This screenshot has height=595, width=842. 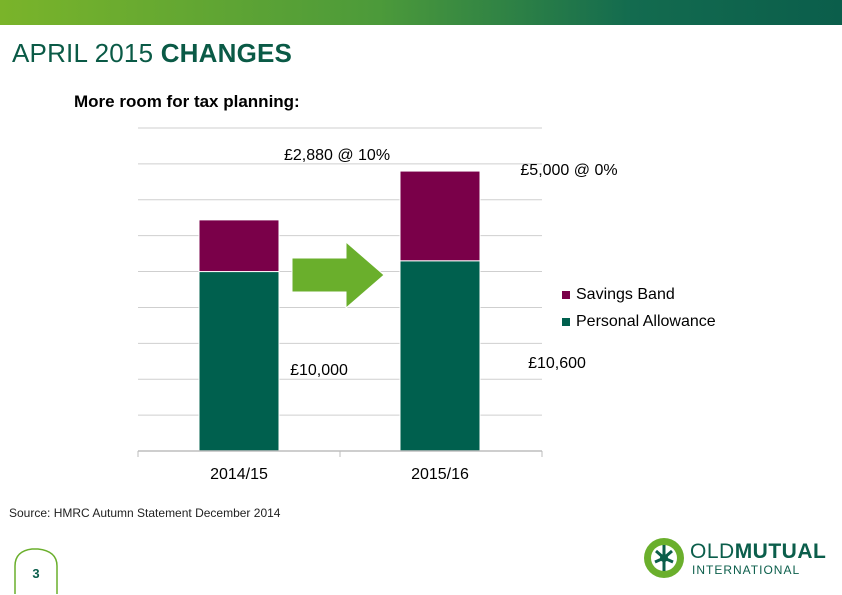 I want to click on page-subtitle: More room for tax planning:, so click(x=187, y=101).